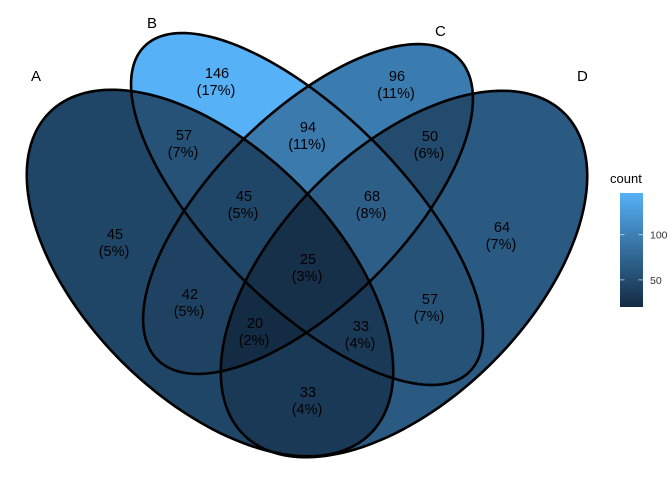  Describe the element at coordinates (371, 214) in the screenshot. I see `region-percent-label: (8%)` at that location.